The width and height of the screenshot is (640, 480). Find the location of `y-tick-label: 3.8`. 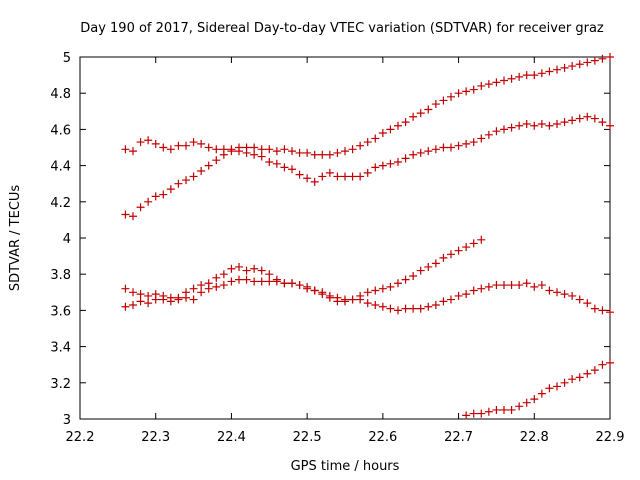

y-tick-label: 3.8 is located at coordinates (60, 275).